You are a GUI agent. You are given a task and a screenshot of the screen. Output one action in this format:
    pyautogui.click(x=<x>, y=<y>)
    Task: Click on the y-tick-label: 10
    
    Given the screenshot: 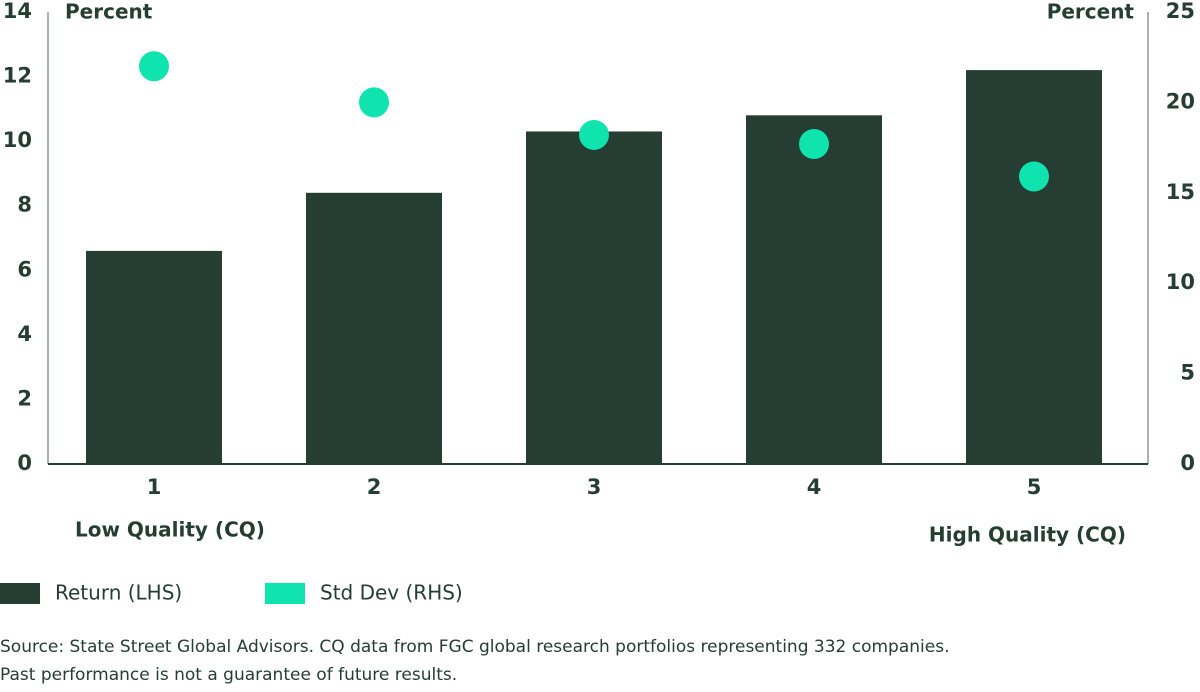 What is the action you would take?
    pyautogui.click(x=17, y=140)
    